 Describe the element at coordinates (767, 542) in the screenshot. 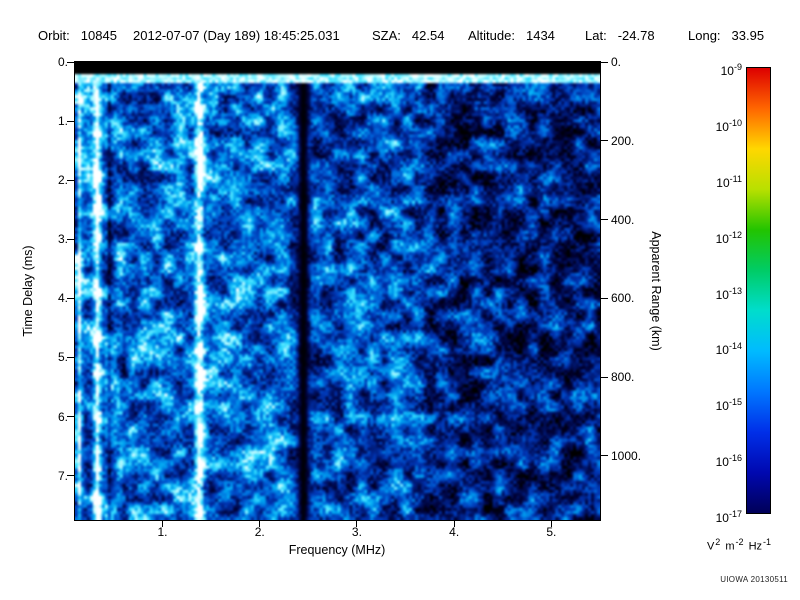

I see `unit-exponent: -1` at that location.